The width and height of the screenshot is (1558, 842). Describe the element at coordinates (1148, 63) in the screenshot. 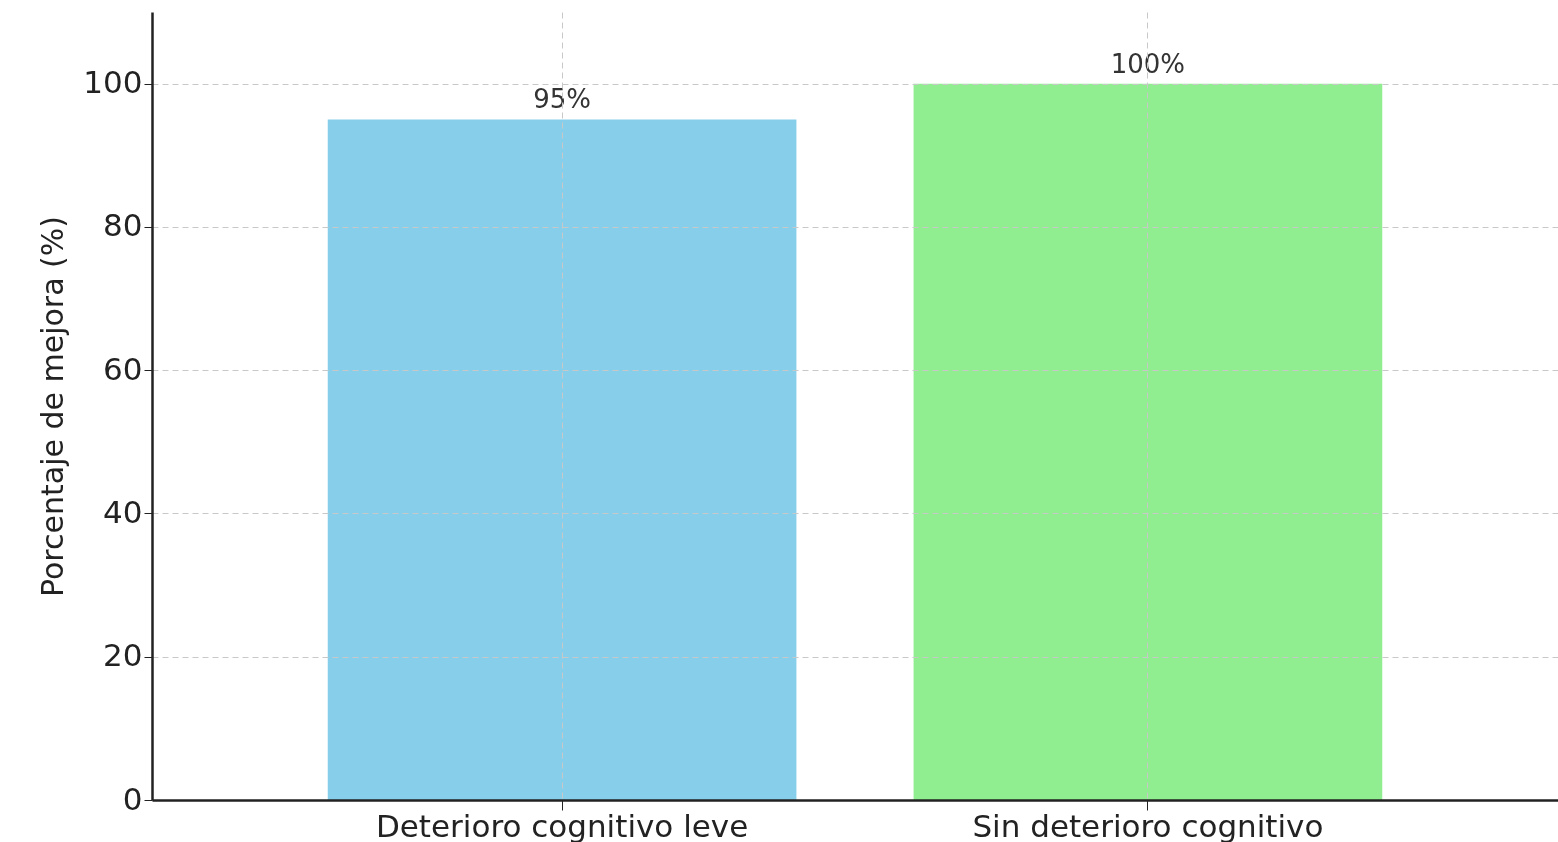

I see `data-label: 100%` at that location.